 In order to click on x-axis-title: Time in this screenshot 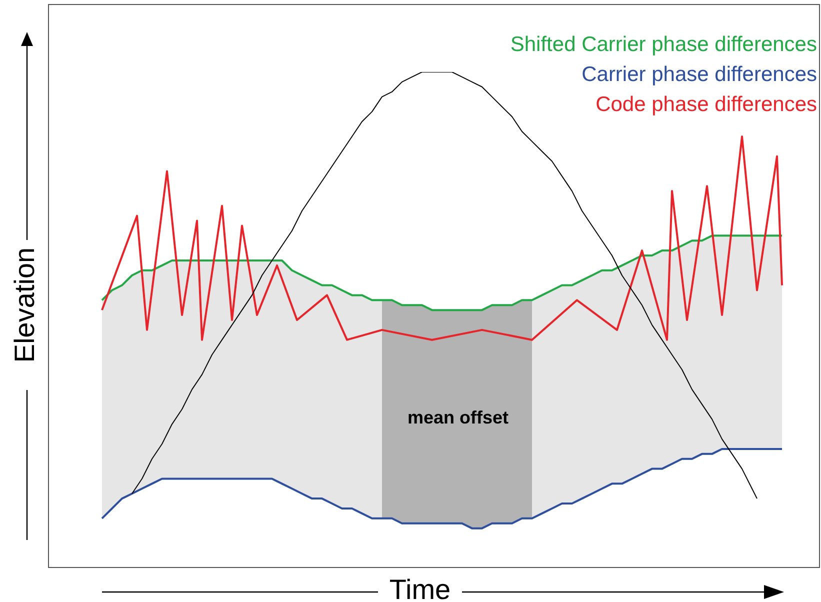, I will do `click(420, 588)`.